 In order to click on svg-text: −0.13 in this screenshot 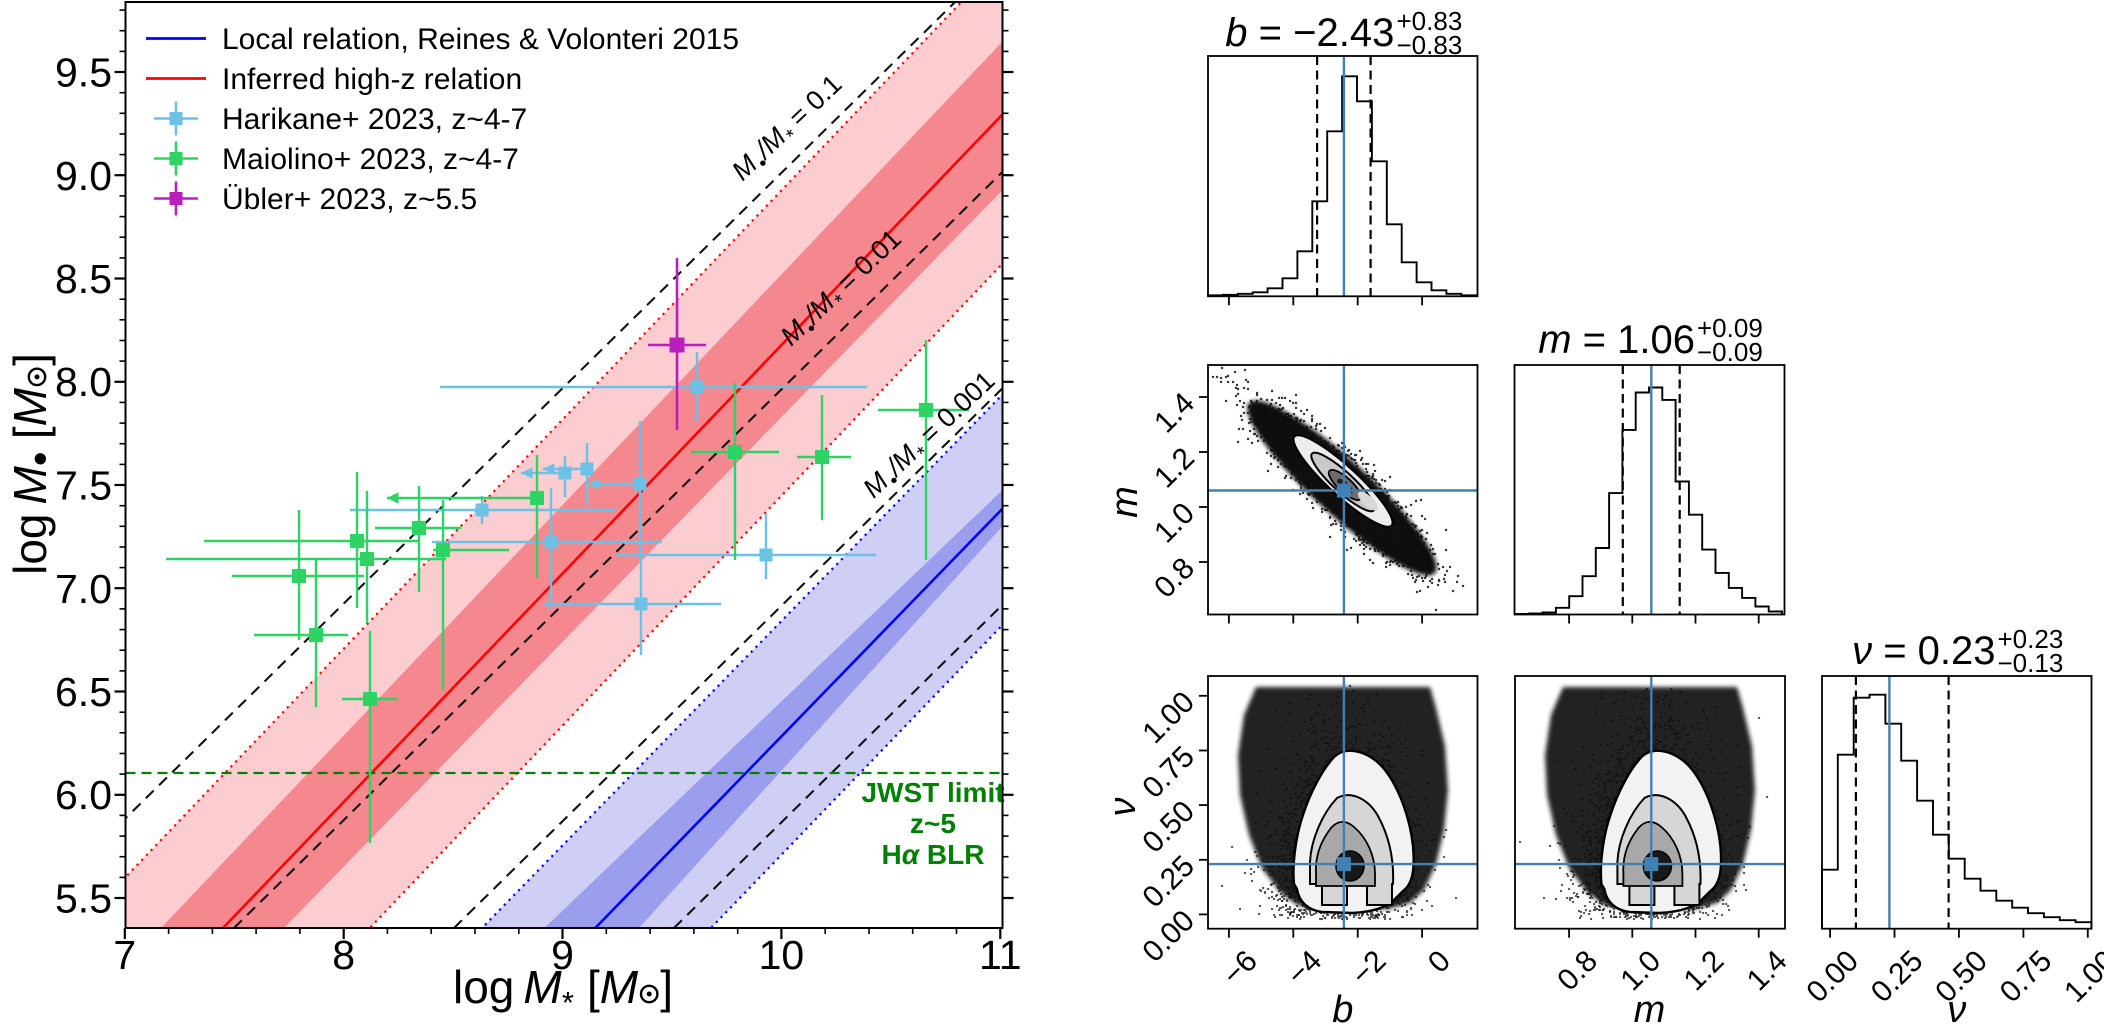, I will do `click(2031, 663)`.